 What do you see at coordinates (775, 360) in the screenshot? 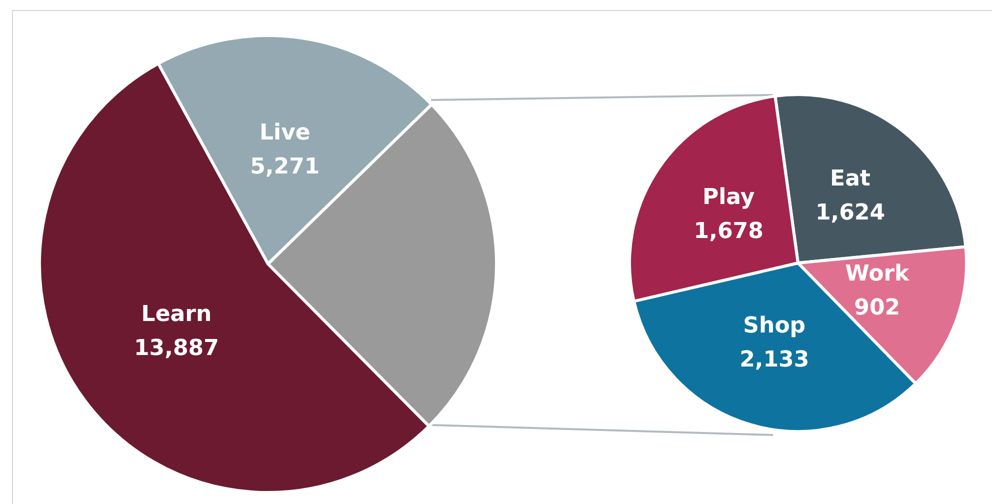
I see `data-label: 2,133` at bounding box center [775, 360].